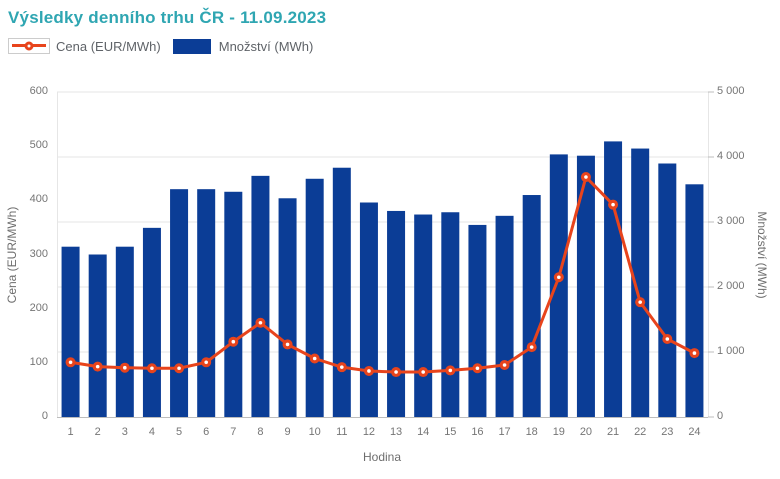 The height and width of the screenshot is (479, 780). I want to click on x-axis-tick: 4, so click(151, 432).